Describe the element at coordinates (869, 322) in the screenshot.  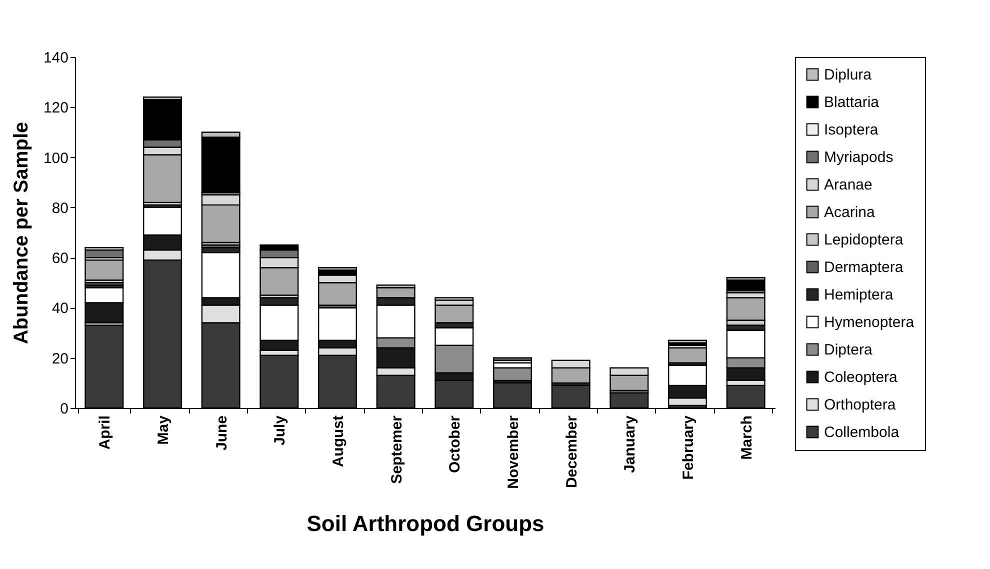
I see `legend-label: Hymenoptera` at that location.